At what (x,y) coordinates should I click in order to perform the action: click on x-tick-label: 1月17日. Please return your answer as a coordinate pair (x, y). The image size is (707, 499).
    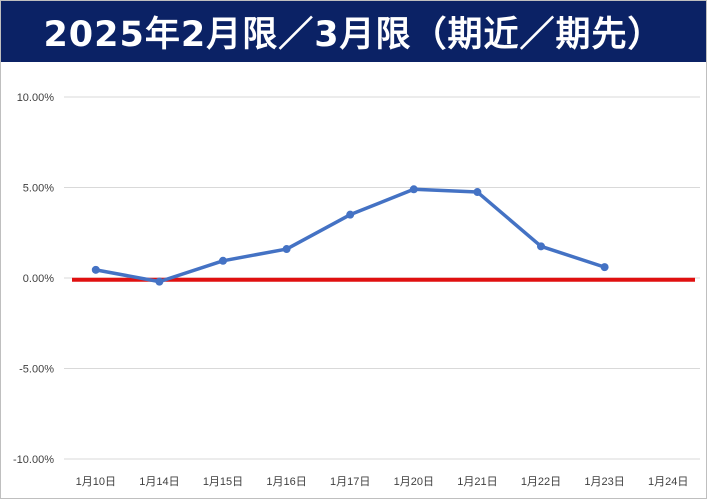
    Looking at the image, I should click on (350, 482).